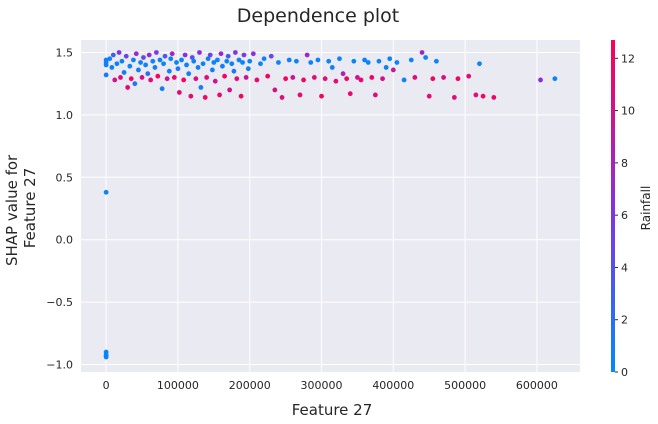 This screenshot has width=658, height=424. Describe the element at coordinates (624, 372) in the screenshot. I see `colorbar-tick-label: 0` at that location.